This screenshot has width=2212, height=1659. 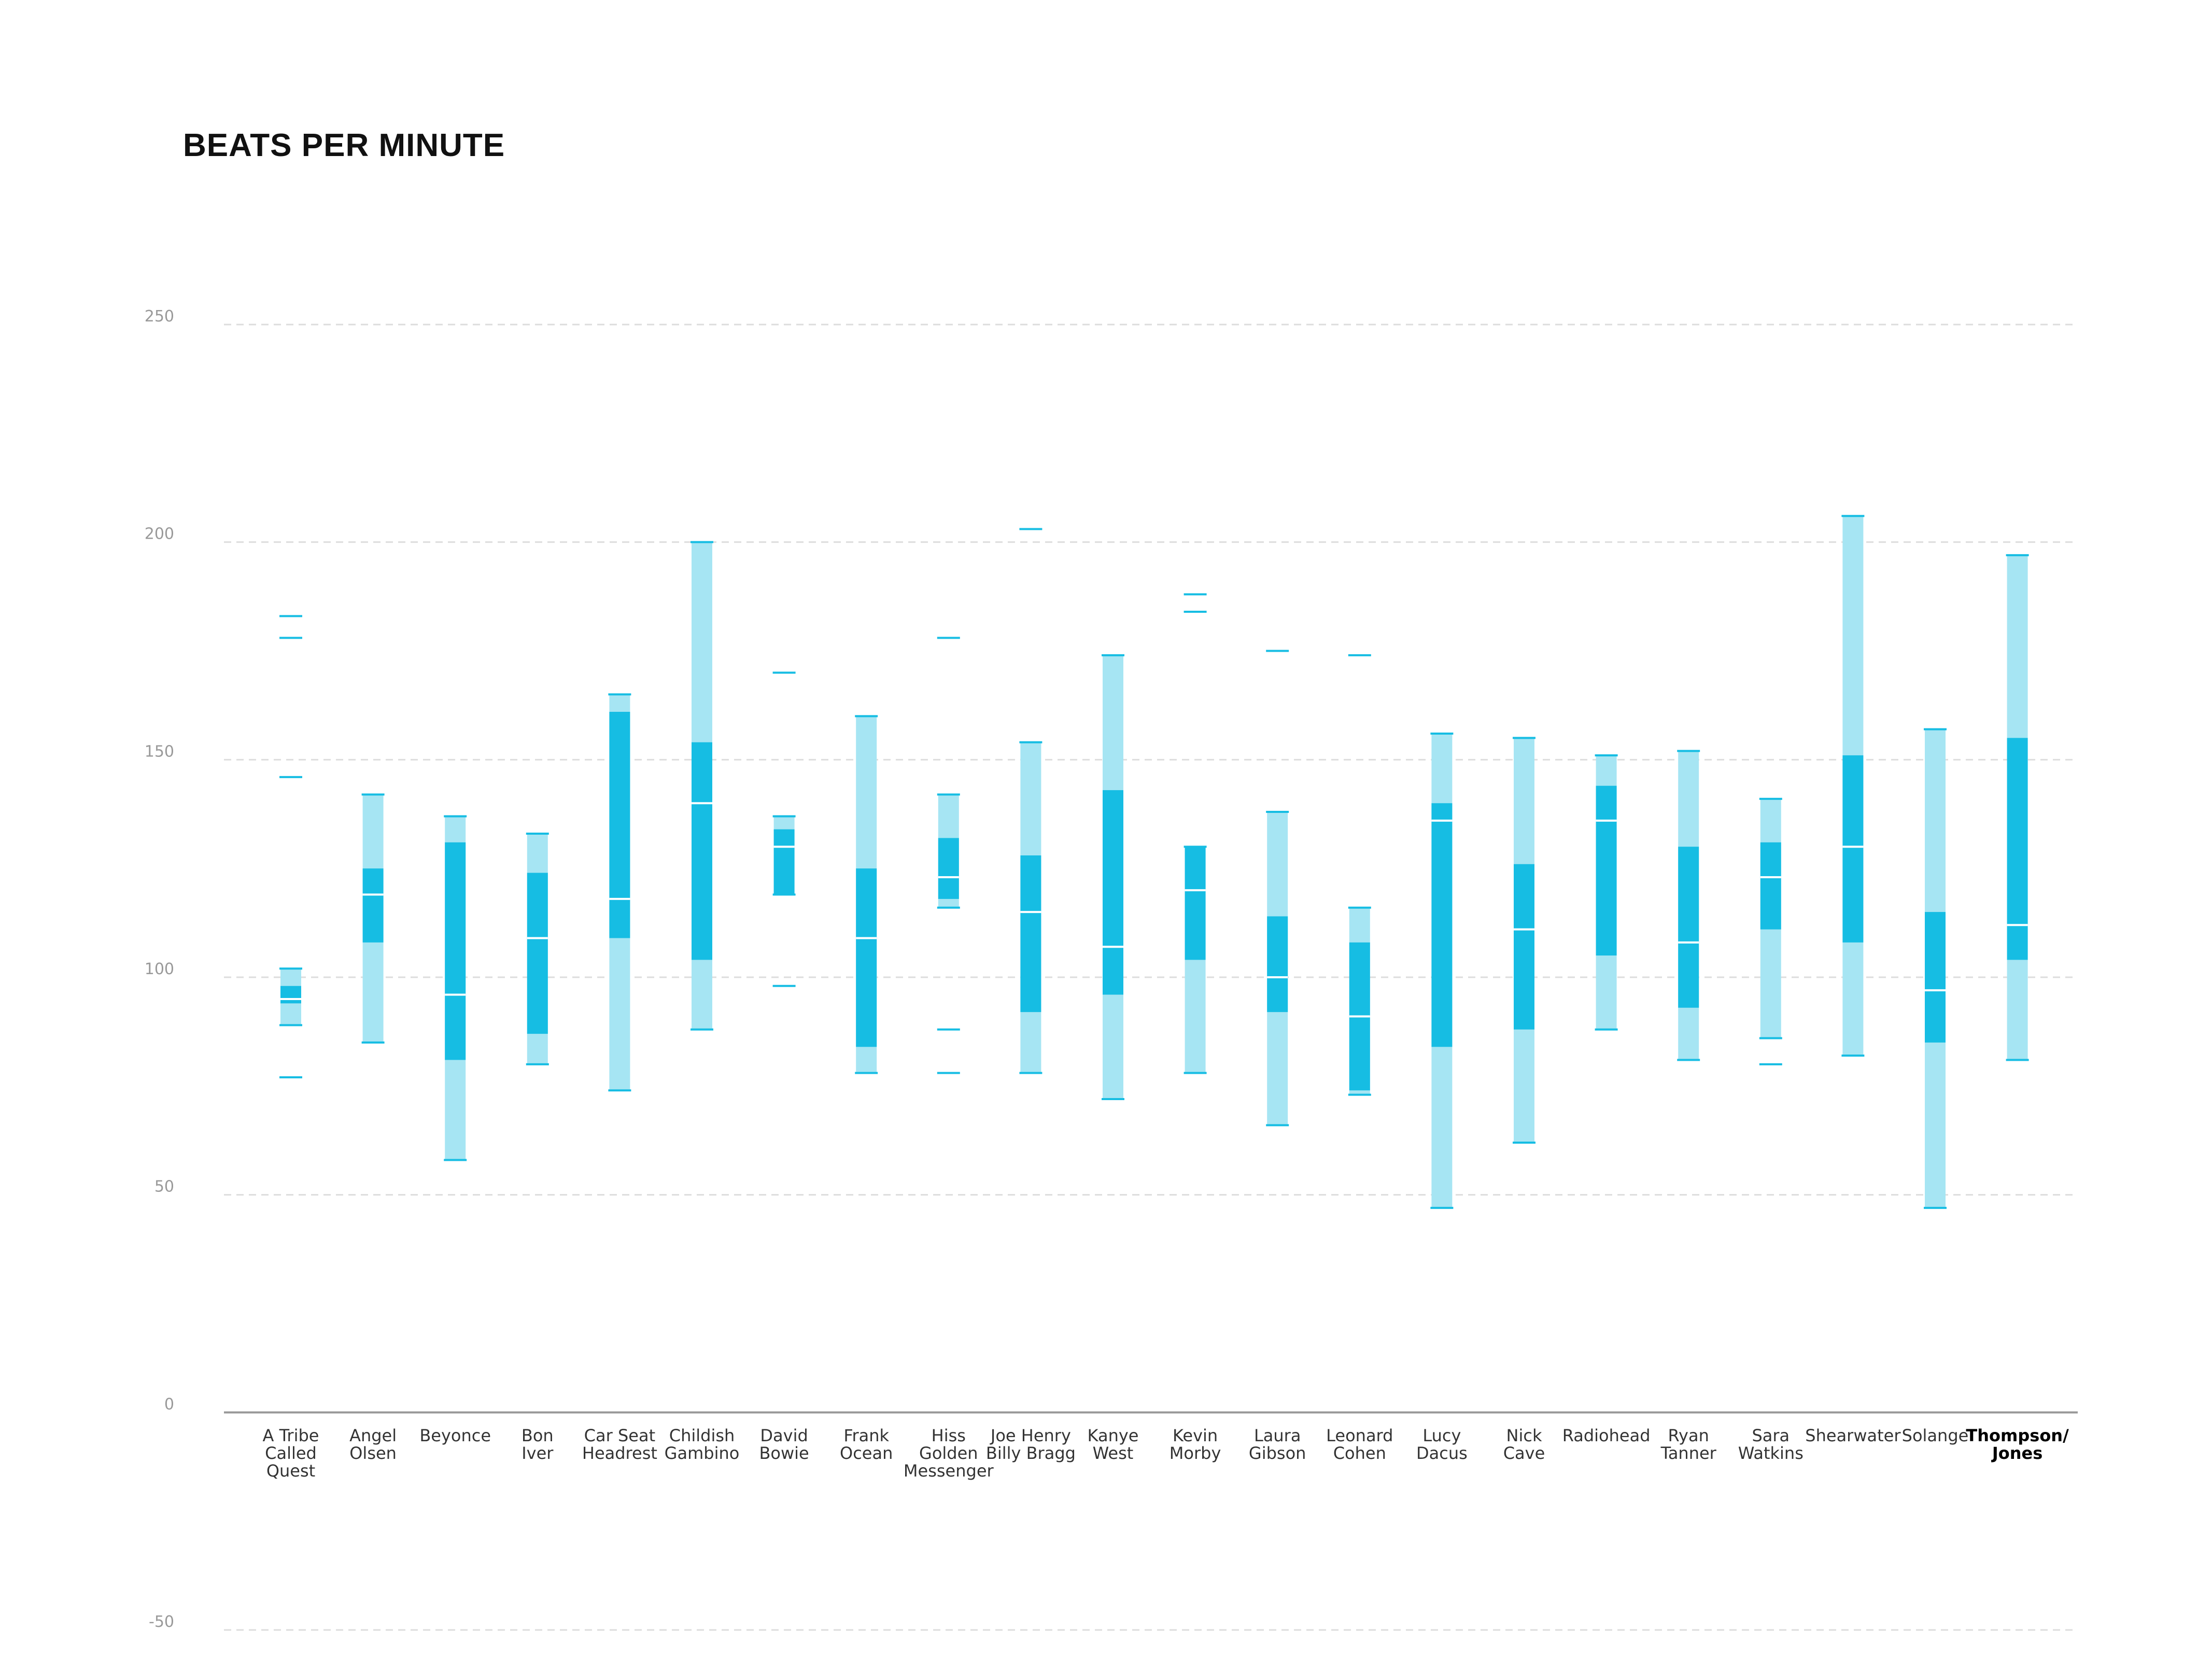 I want to click on chart-title: BEATS PER MINUTE, so click(x=344, y=145).